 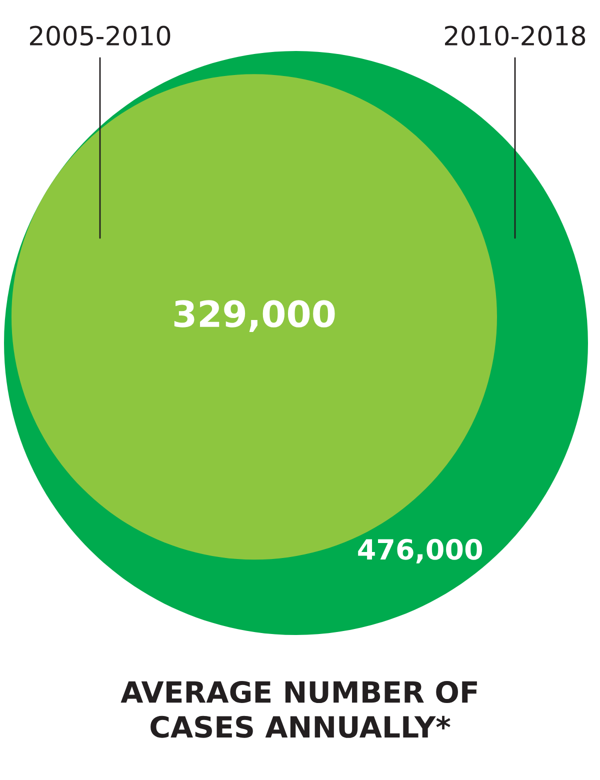 I want to click on category-label: 2010-2018, so click(x=515, y=36).